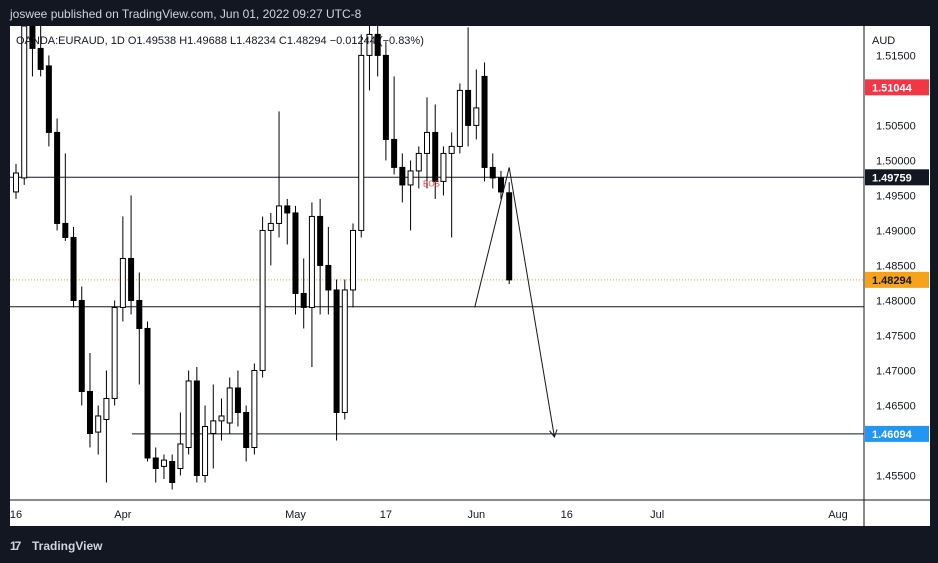 The image size is (938, 563). Describe the element at coordinates (897, 263) in the screenshot. I see `price-axis-panel` at that location.